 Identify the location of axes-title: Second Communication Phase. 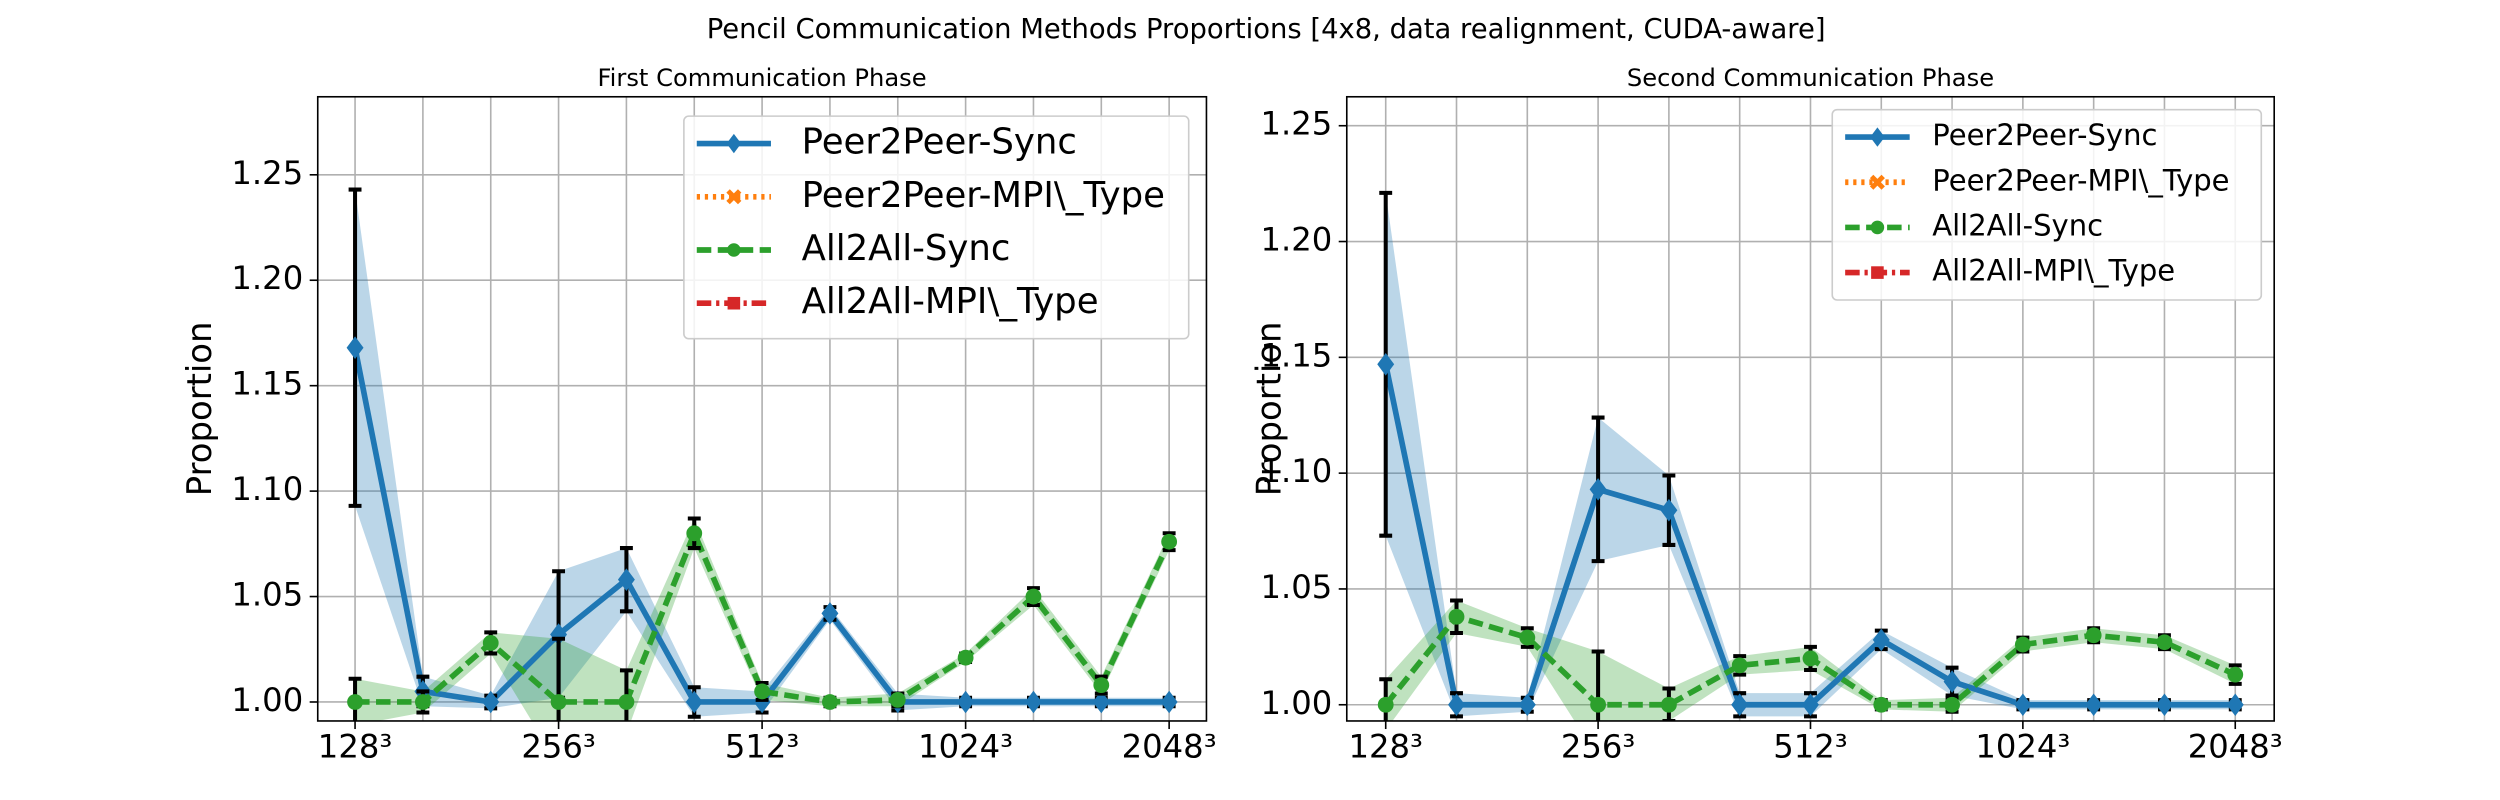
(1810, 78).